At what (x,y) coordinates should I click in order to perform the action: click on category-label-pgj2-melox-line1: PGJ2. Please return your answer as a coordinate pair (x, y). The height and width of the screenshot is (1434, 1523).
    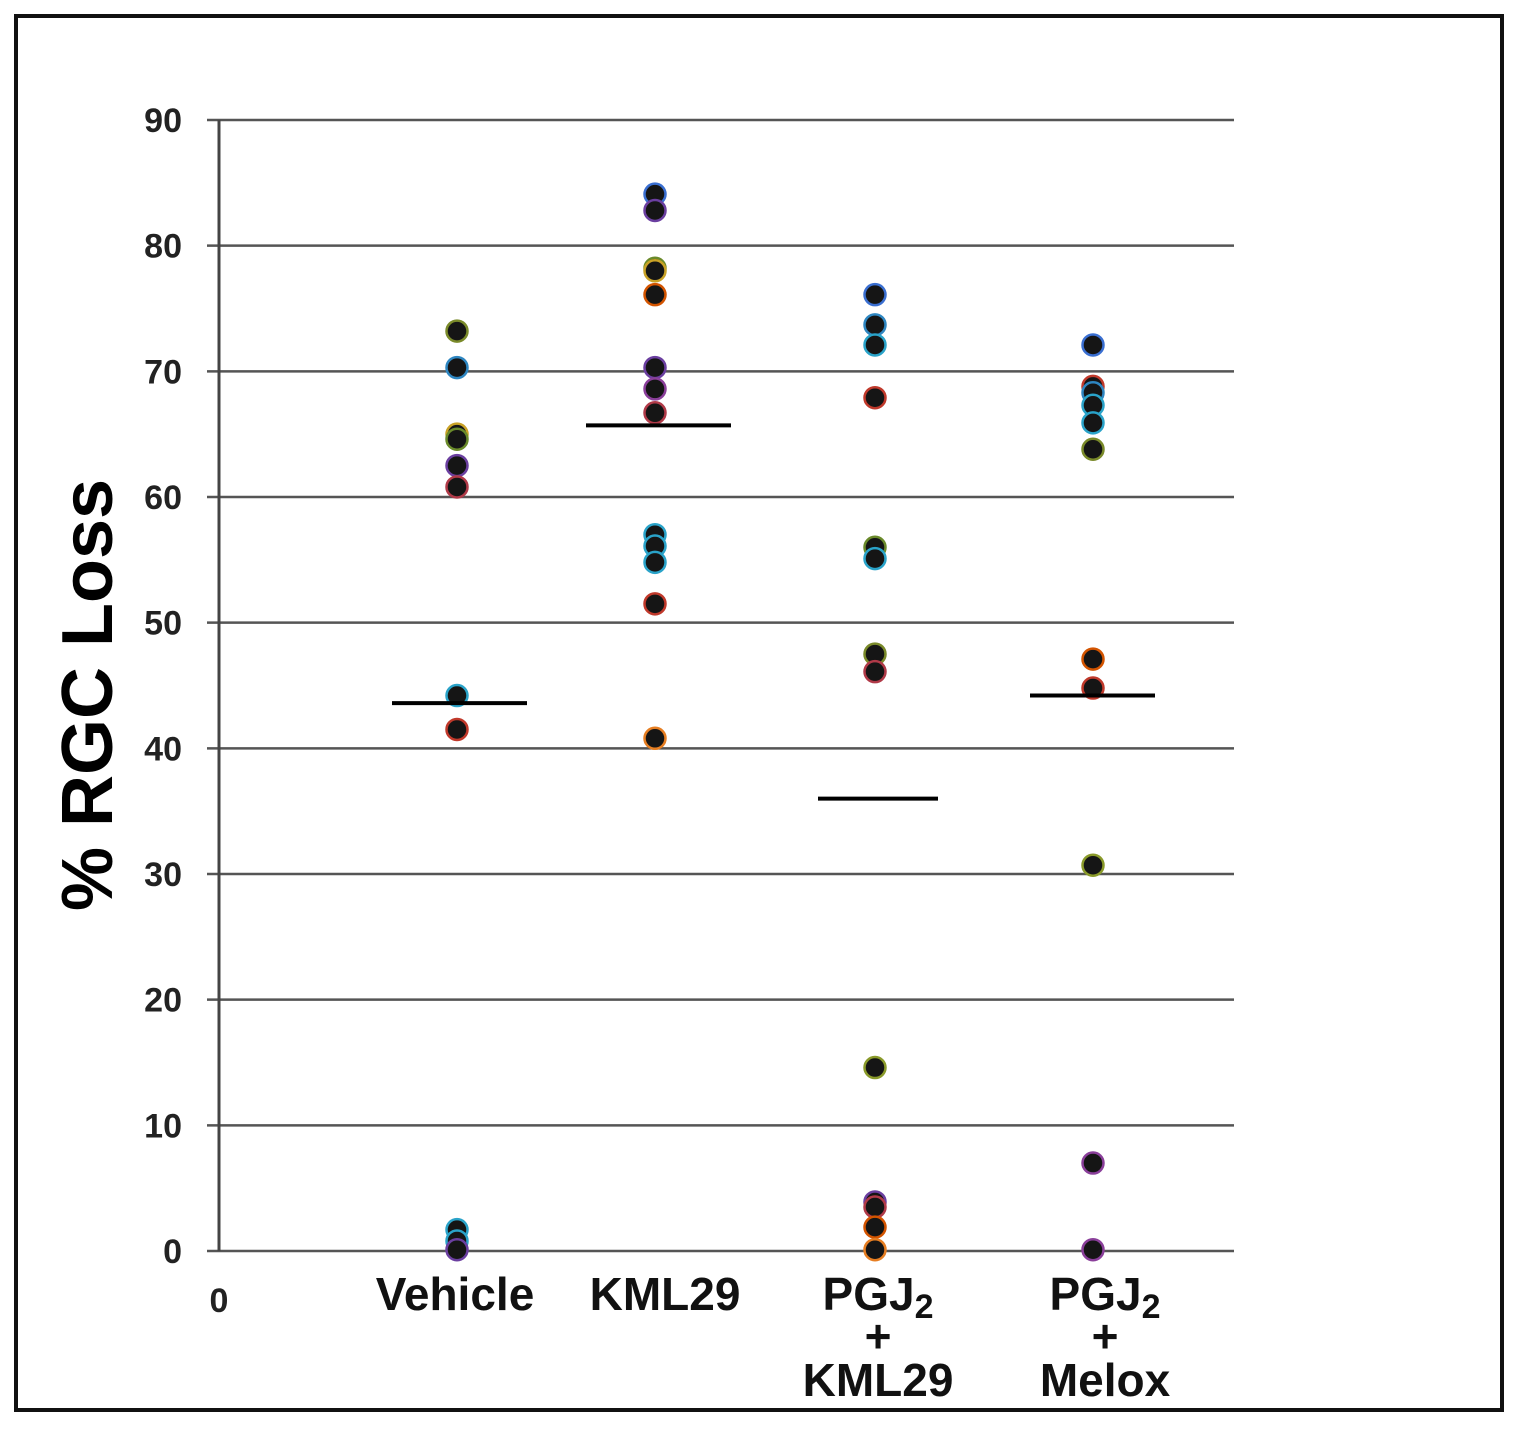
    Looking at the image, I should click on (1105, 1297).